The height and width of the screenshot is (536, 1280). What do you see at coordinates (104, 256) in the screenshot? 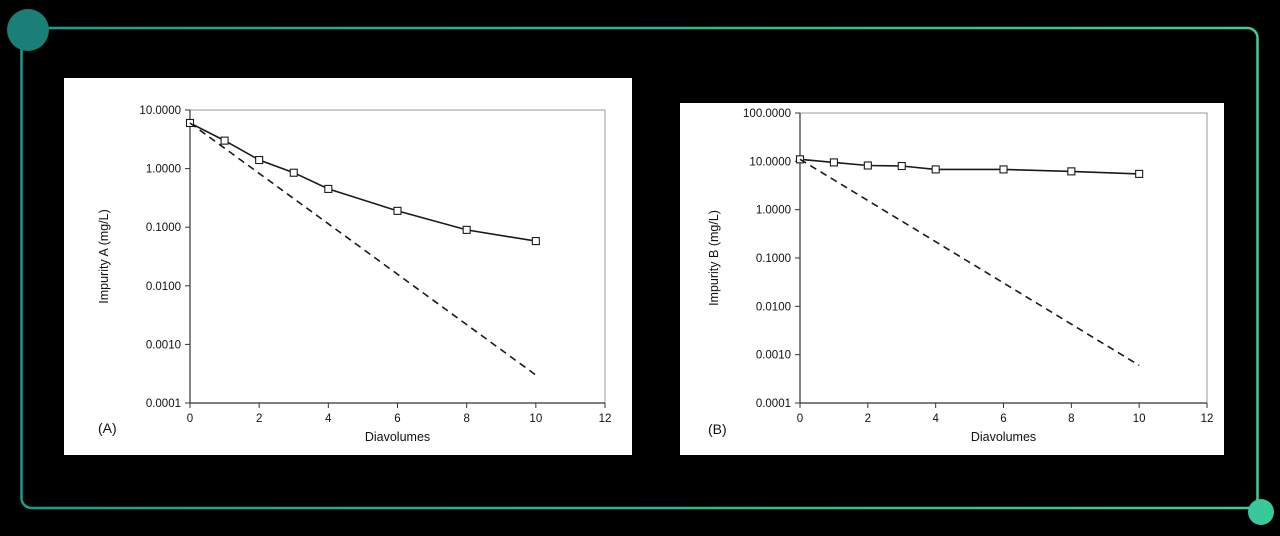
I see `y-axis-title: Impurity A (mg/L)` at bounding box center [104, 256].